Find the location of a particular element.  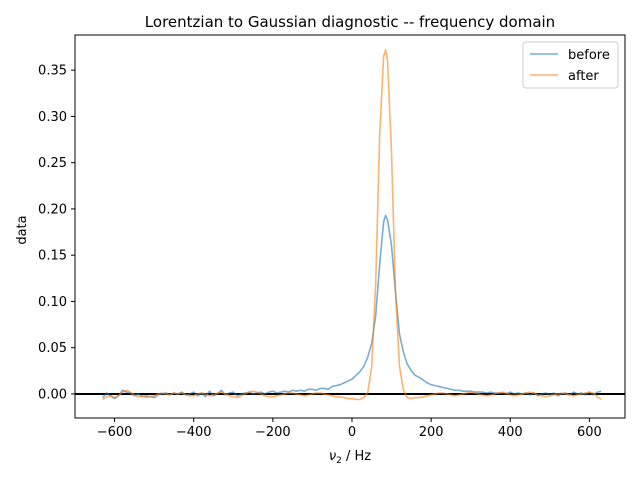

x-axis-label-symbol: ν is located at coordinates (332, 456).